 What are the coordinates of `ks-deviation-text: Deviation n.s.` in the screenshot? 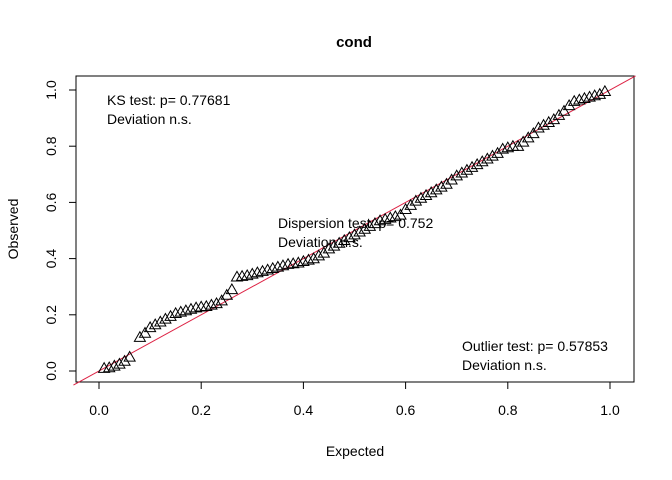 It's located at (149, 119).